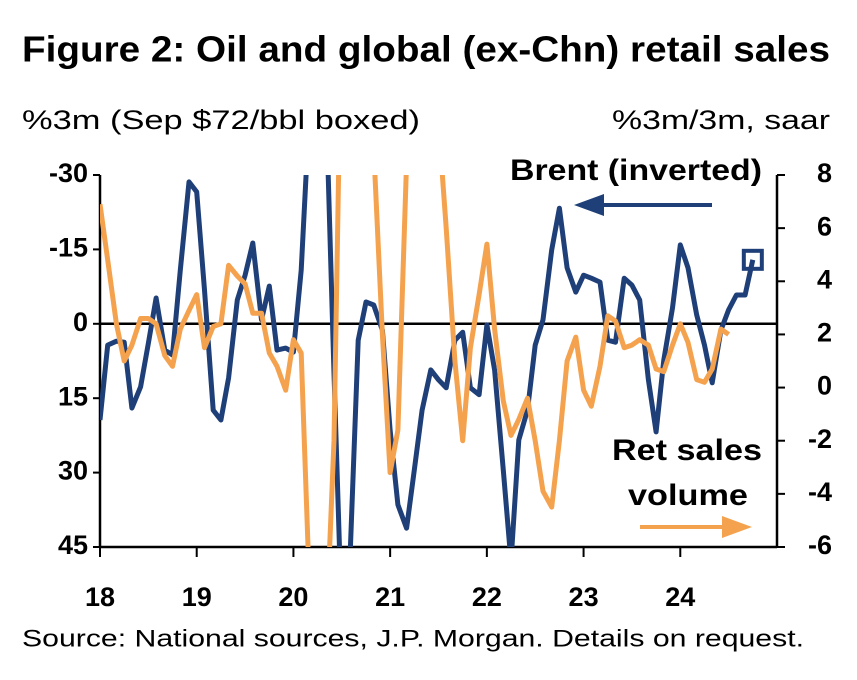 Image resolution: width=857 pixels, height=680 pixels. I want to click on y2-tick-label: 2, so click(824, 333).